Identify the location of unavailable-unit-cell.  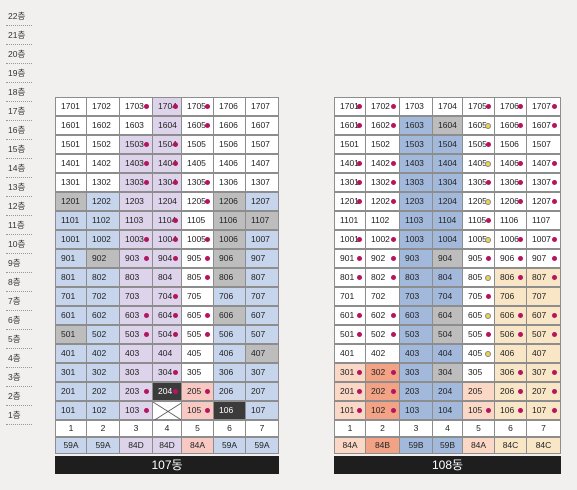
(167, 411).